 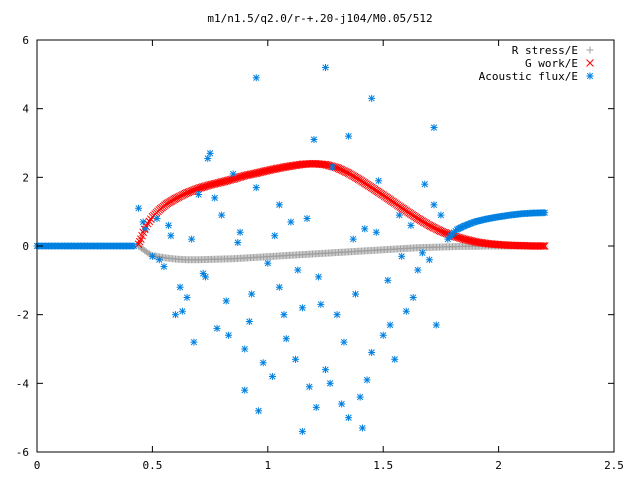 I want to click on x-tick-label: 2.5, so click(x=614, y=465).